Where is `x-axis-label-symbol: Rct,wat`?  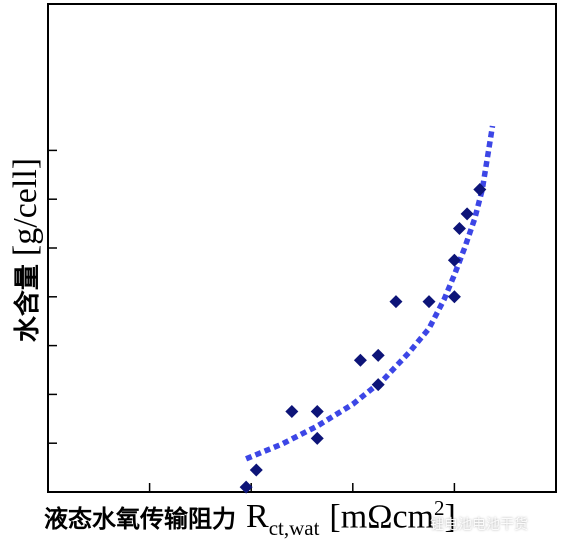 x-axis-label-symbol: Rct,wat is located at coordinates (282, 519).